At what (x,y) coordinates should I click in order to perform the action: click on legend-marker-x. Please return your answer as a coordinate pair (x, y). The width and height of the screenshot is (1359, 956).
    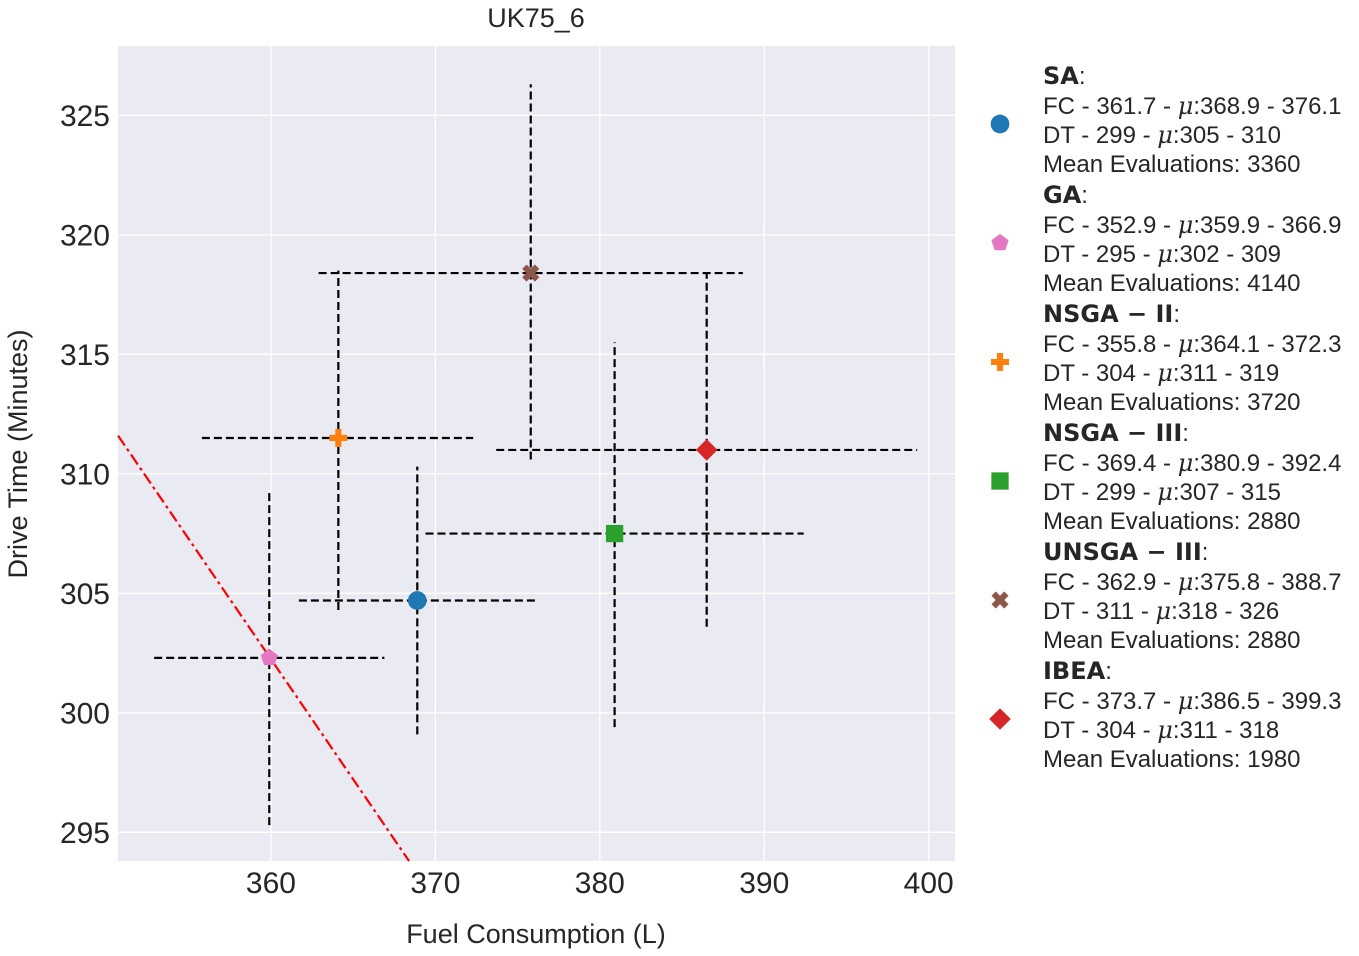
    Looking at the image, I should click on (1000, 600).